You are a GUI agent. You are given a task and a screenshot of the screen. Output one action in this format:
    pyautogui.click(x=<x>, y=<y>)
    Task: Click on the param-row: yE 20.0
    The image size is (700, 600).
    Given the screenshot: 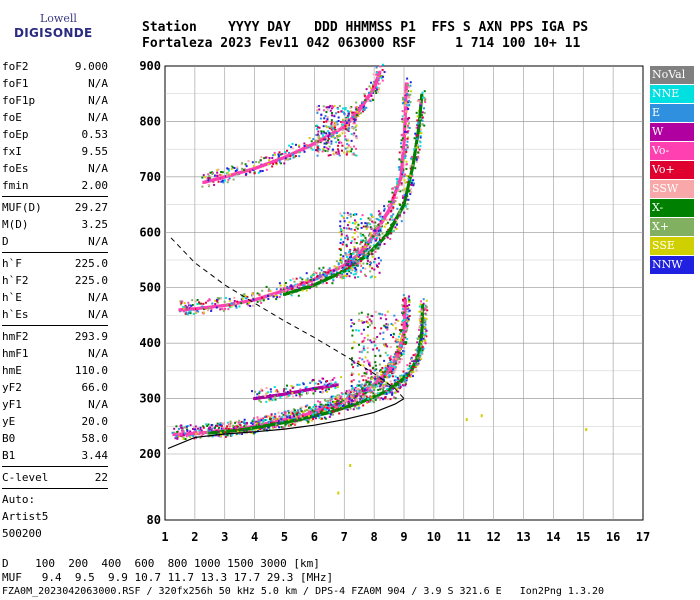 What is the action you would take?
    pyautogui.click(x=55, y=421)
    